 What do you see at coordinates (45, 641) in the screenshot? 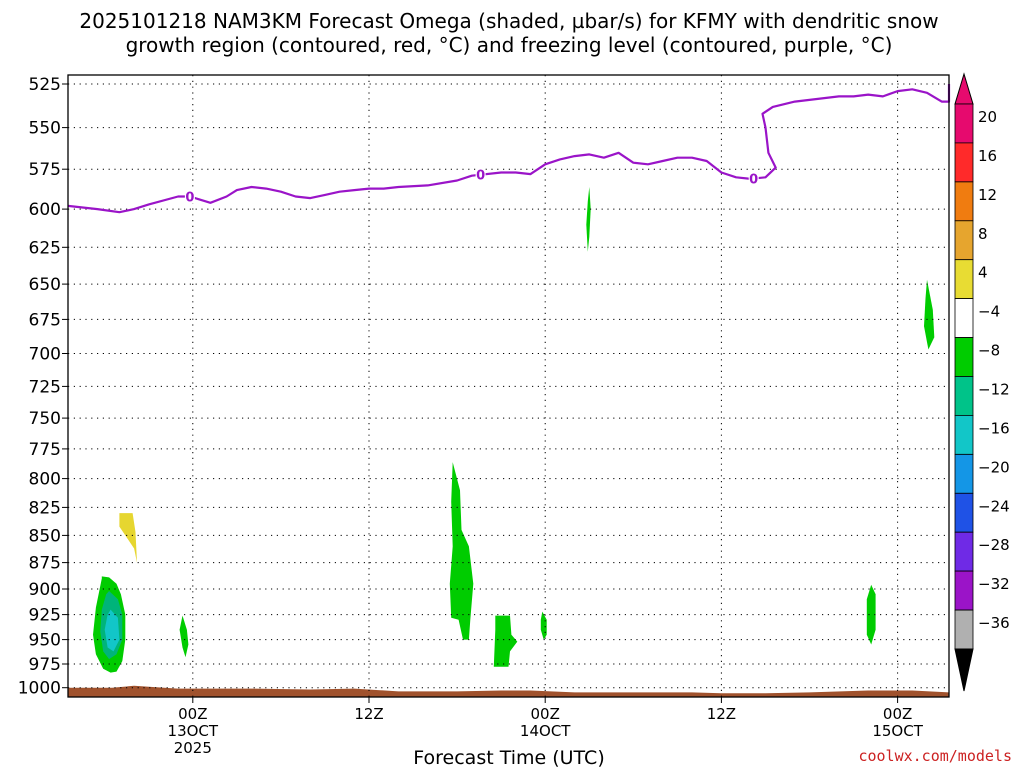
I see `y-tick-label-950: 950` at bounding box center [45, 641].